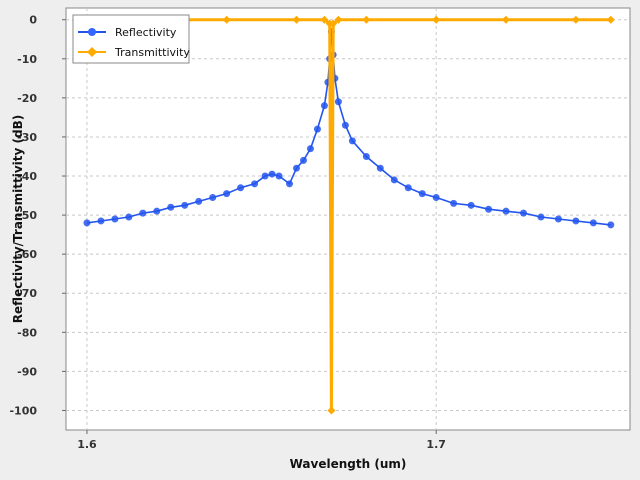  Describe the element at coordinates (27, 254) in the screenshot. I see `y-tick-label: -60` at that location.